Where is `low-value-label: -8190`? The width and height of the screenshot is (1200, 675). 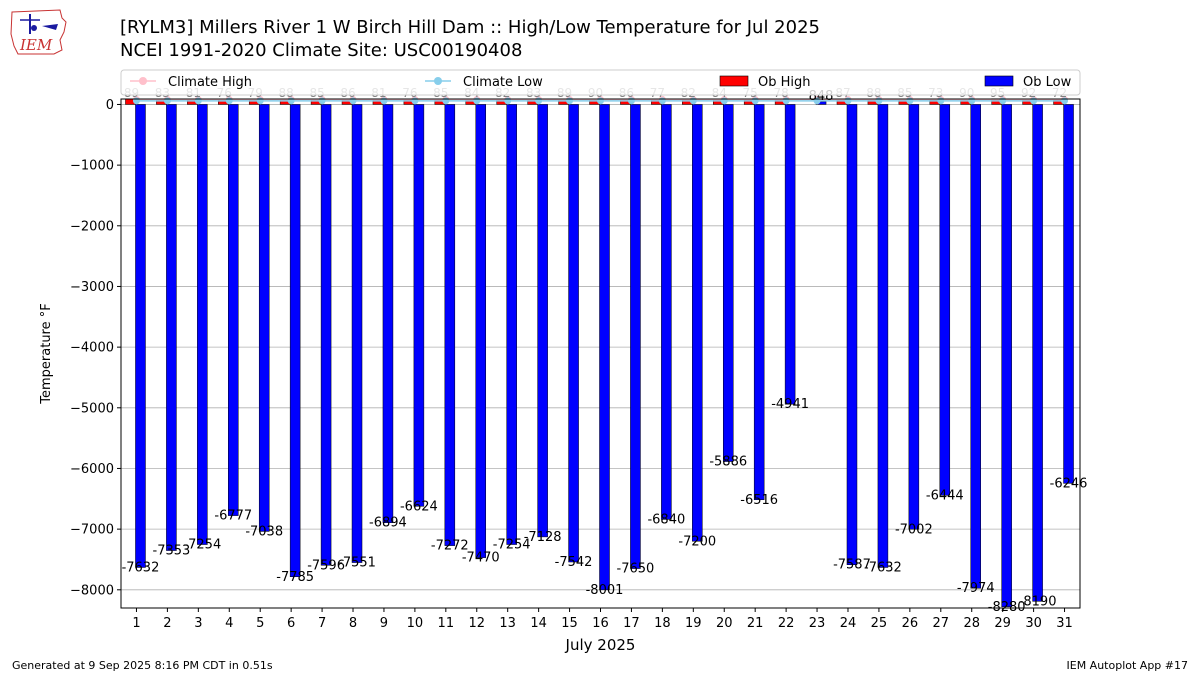 low-value-label: -8190 is located at coordinates (1038, 601).